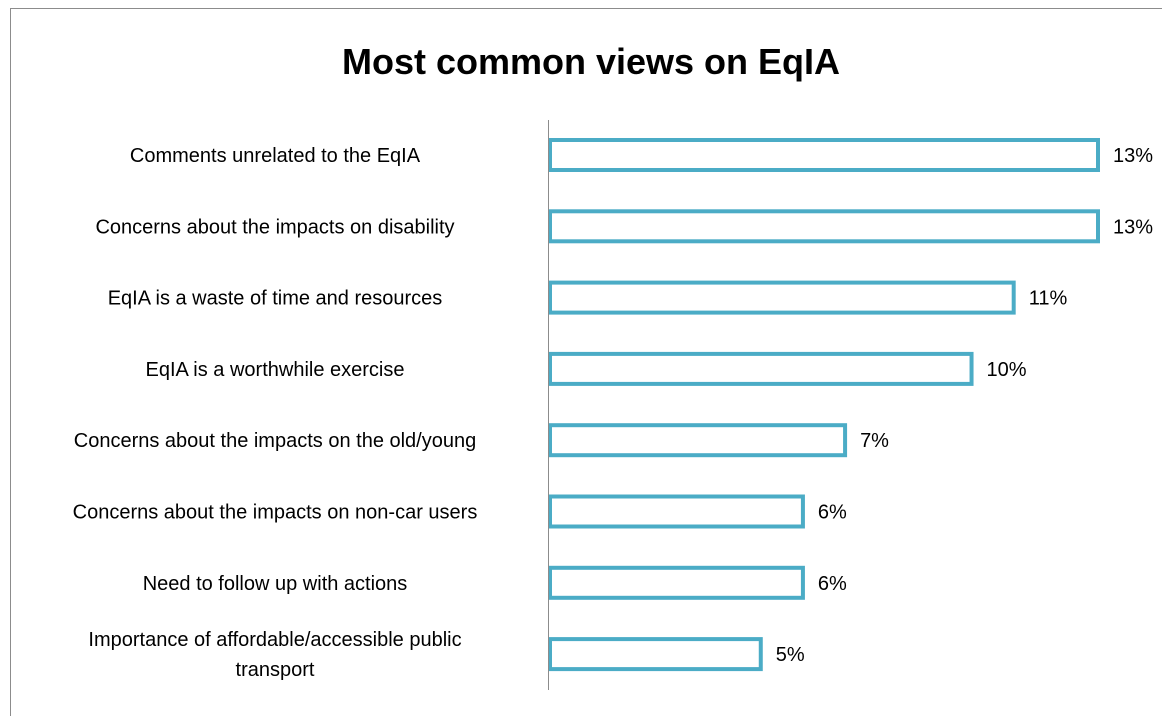 The image size is (1162, 716). Describe the element at coordinates (274, 227) in the screenshot. I see `category-label-2: Concerns about the impacts on disability` at that location.